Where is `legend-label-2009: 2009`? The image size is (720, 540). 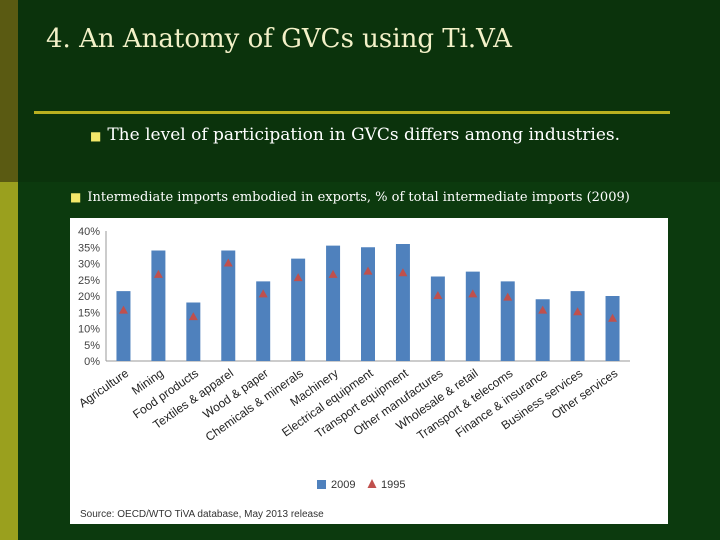
legend-label-2009: 2009 is located at coordinates (343, 485).